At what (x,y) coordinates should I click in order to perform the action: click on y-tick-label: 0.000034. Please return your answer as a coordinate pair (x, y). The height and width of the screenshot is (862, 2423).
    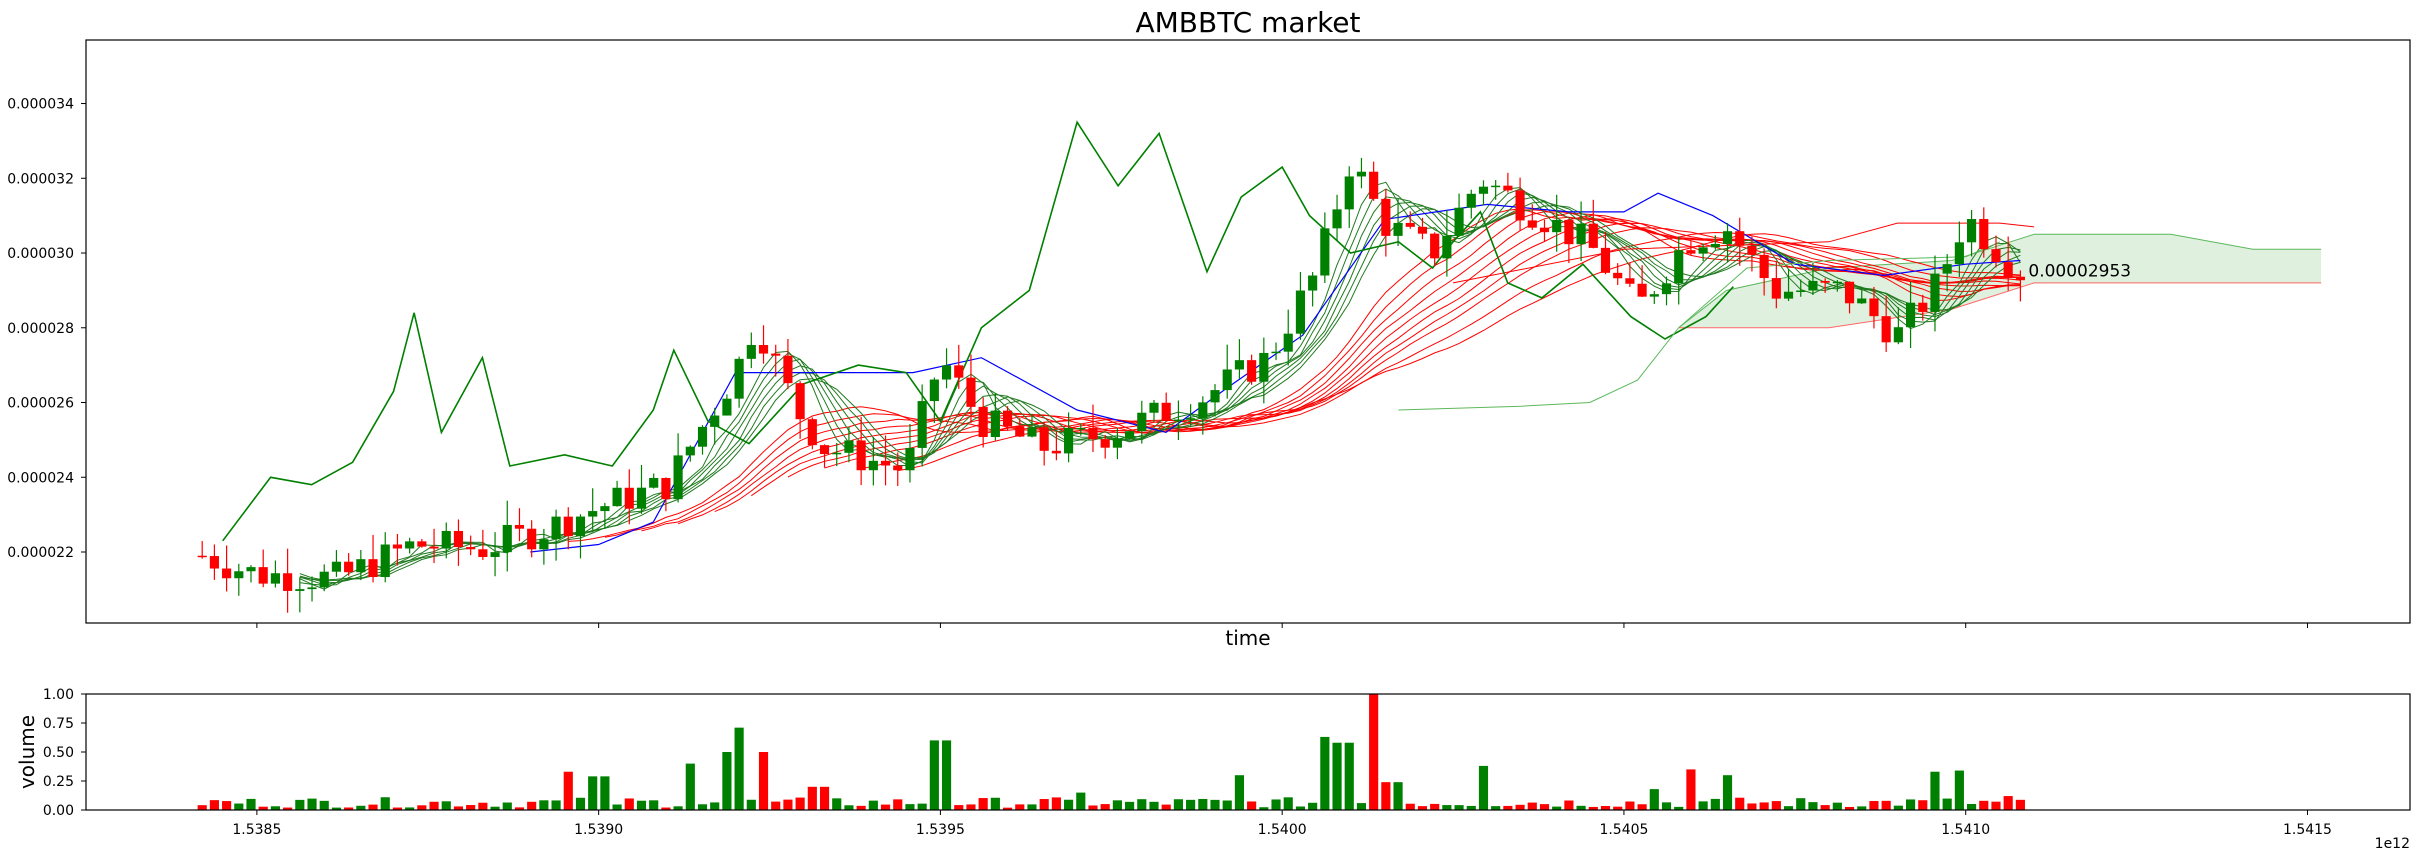
    Looking at the image, I should click on (40, 105).